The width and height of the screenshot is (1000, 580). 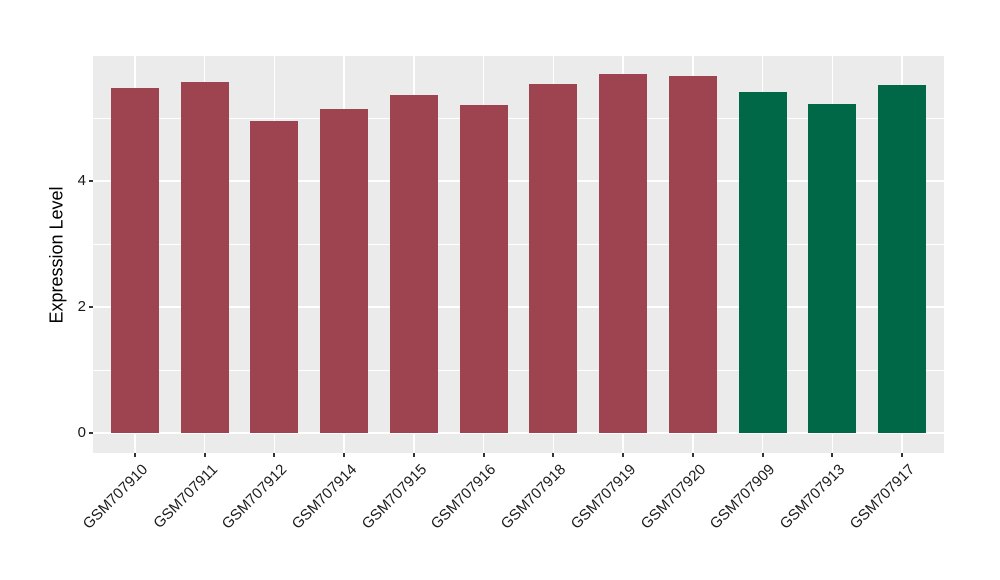 What do you see at coordinates (743, 497) in the screenshot?
I see `x-tick-label-GSM707909: GSM707909` at bounding box center [743, 497].